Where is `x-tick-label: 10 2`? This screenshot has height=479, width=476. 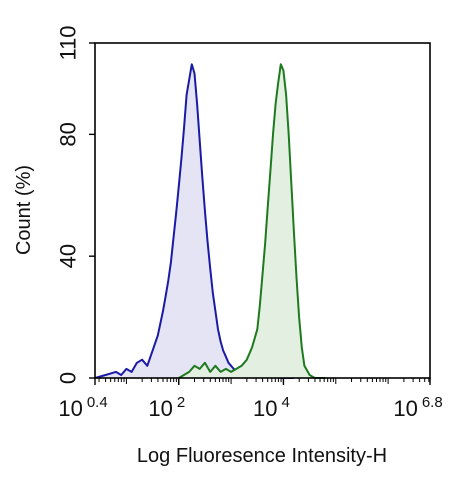
x-tick-label: 10 2 is located at coordinates (166, 407).